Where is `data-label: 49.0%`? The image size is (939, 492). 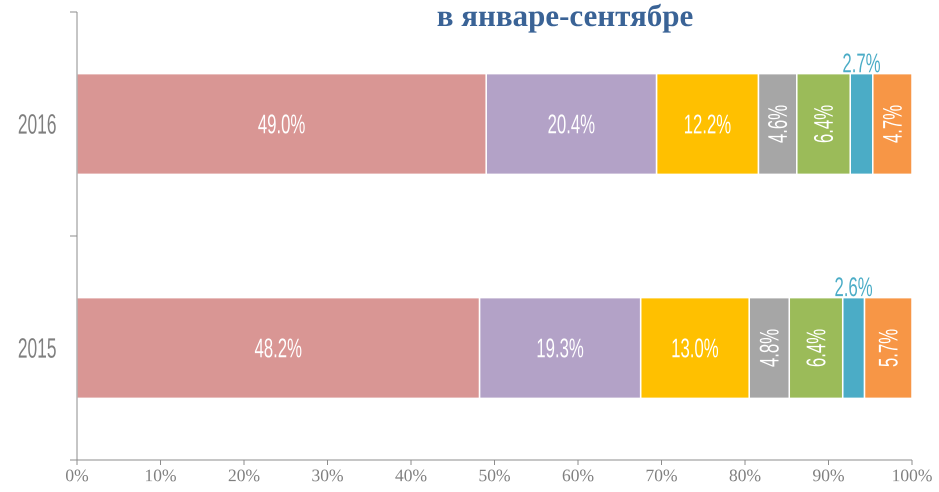 data-label: 49.0% is located at coordinates (281, 124).